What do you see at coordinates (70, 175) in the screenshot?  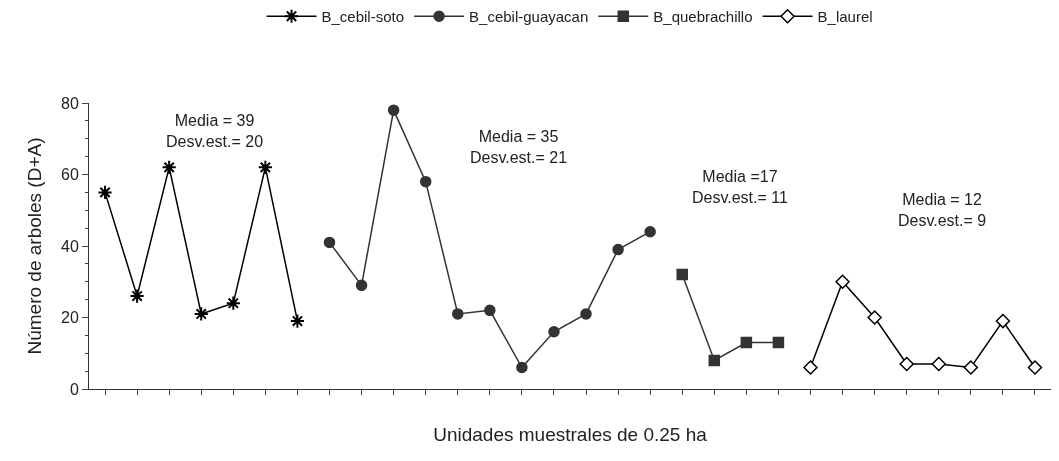 I see `y-tick-label: 60` at bounding box center [70, 175].